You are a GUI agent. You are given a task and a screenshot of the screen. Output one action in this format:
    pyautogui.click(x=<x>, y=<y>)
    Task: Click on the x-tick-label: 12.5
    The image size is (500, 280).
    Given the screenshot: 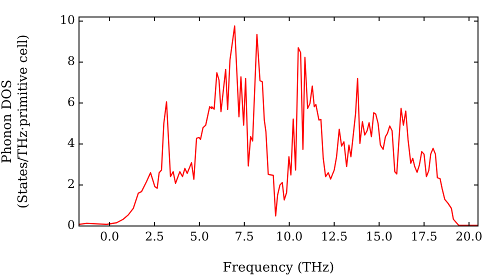 What is the action you would take?
    pyautogui.click(x=334, y=236)
    